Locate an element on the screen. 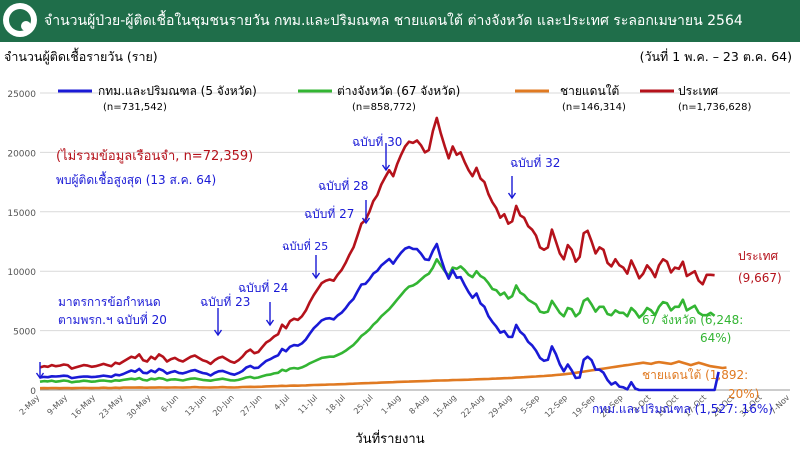 The height and width of the screenshot is (450, 800). x-tick-label: 20-Jun is located at coordinates (223, 405).